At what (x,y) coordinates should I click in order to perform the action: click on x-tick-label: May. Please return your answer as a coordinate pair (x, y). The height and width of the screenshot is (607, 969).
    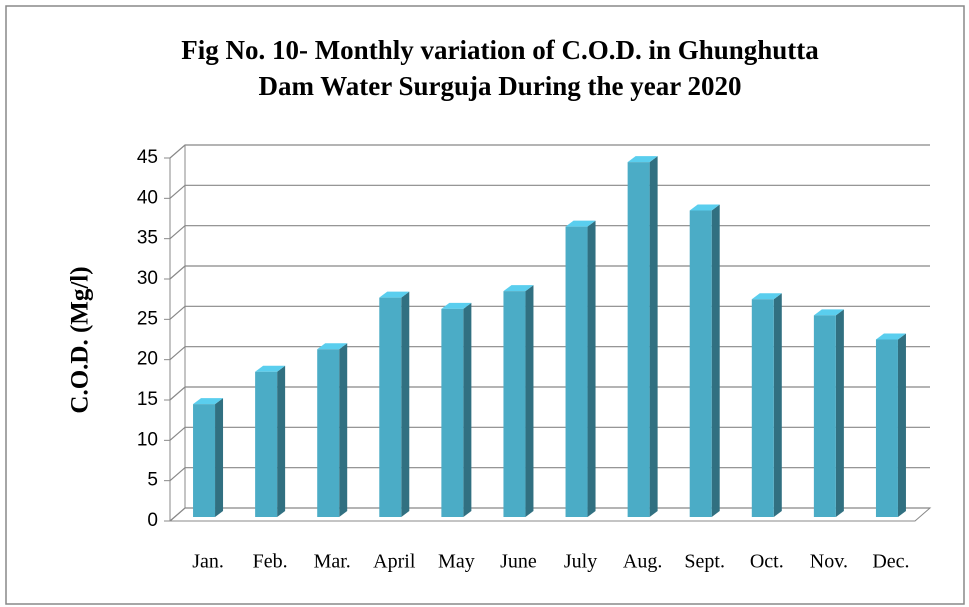
    Looking at the image, I should click on (456, 562).